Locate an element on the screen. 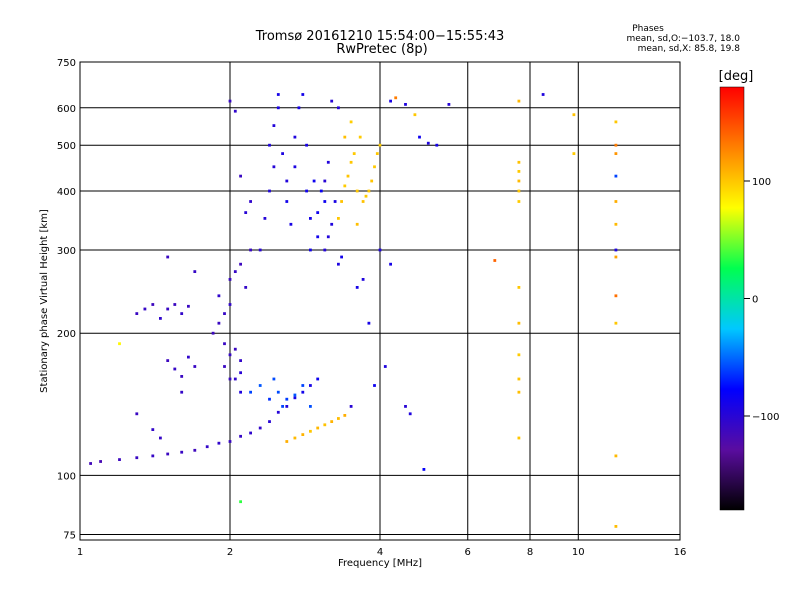  x-tick-label: 6 is located at coordinates (468, 552).